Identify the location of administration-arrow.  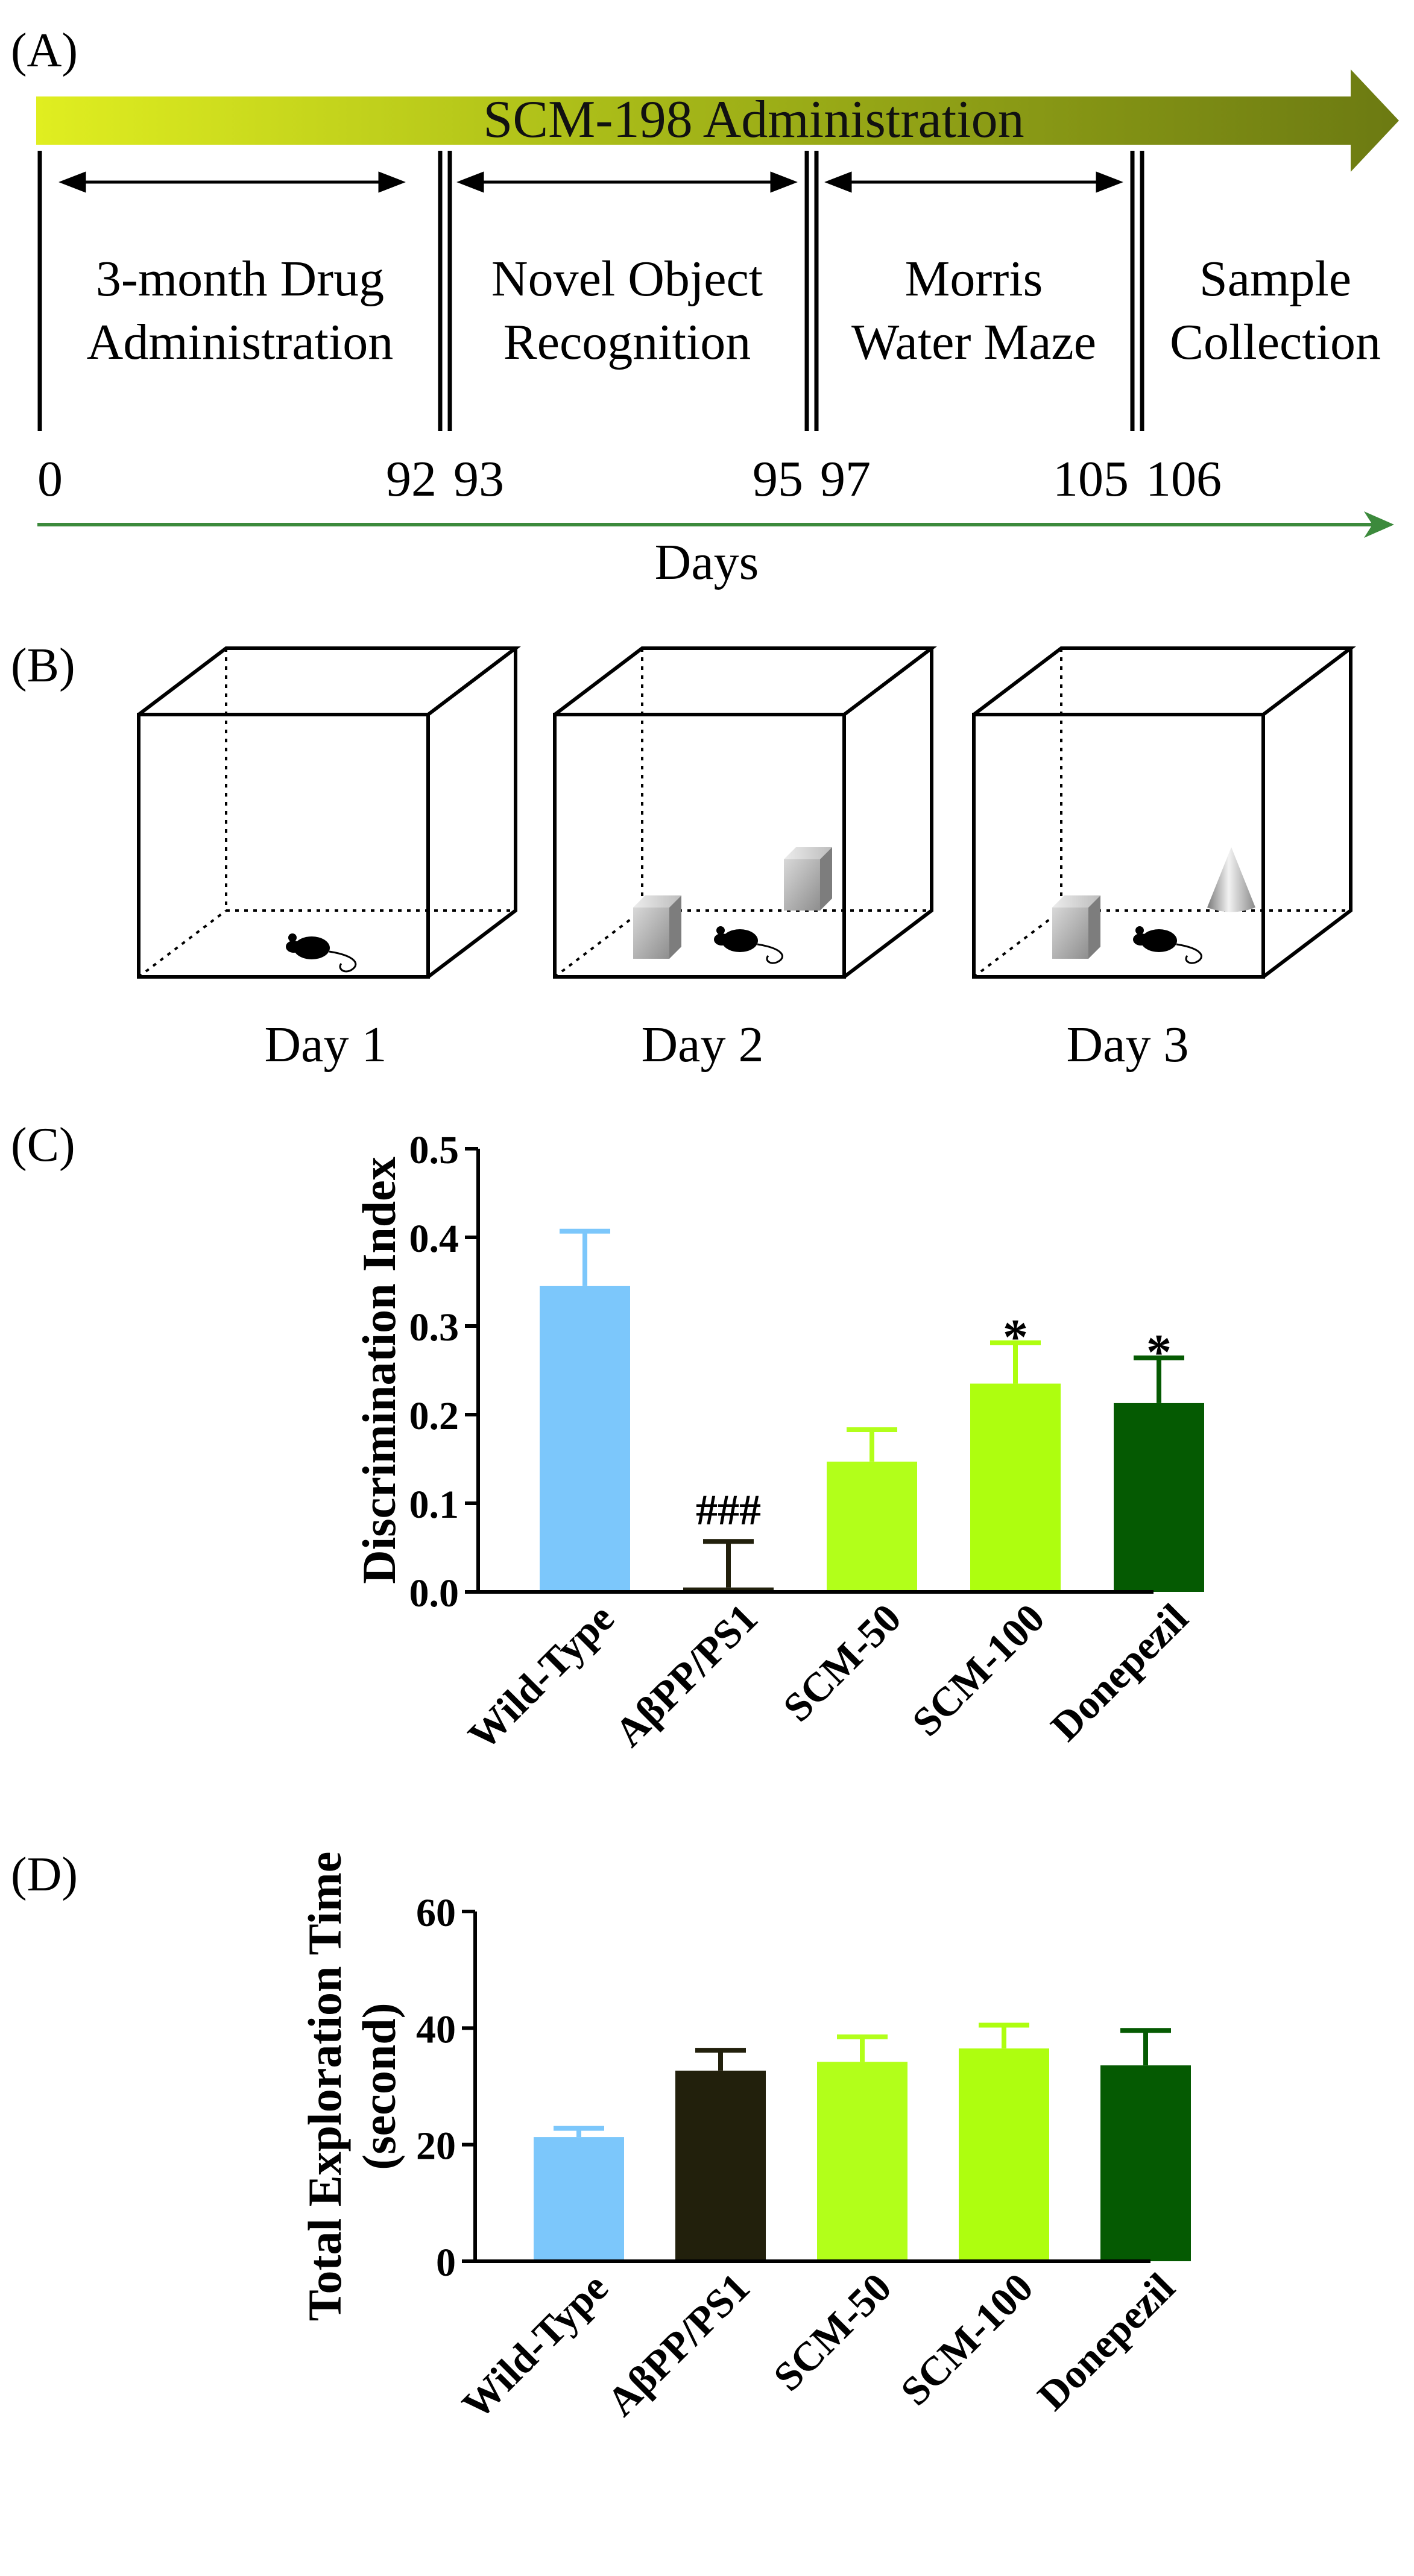
(717, 120).